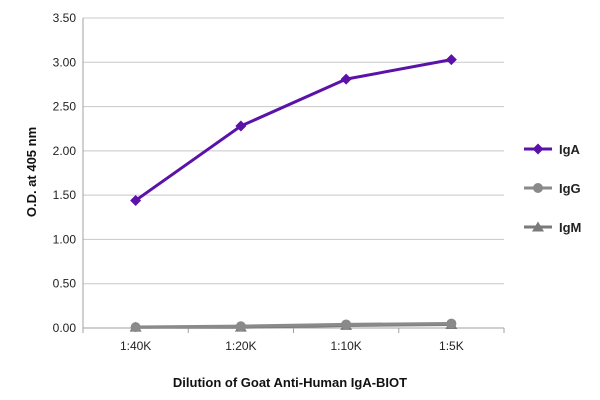 The height and width of the screenshot is (400, 600). I want to click on x-tick-labels: 1:40K 1:20K 1:10K 1:5K, so click(292, 346).